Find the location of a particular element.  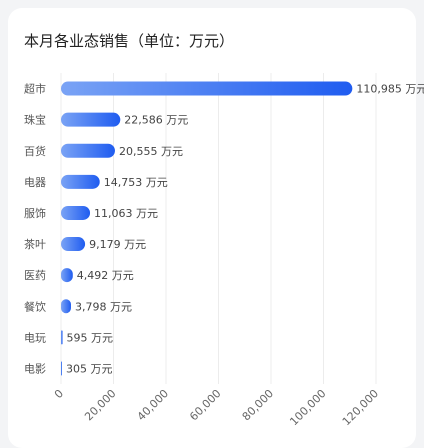

value-label: 595 万元 is located at coordinates (90, 337).